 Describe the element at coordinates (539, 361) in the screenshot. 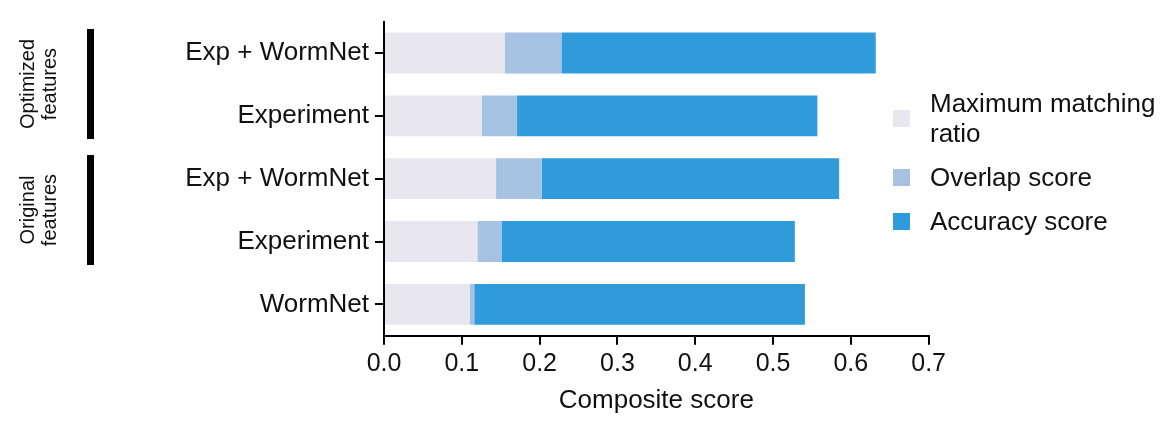

I see `x-tick-label: 0.2` at that location.